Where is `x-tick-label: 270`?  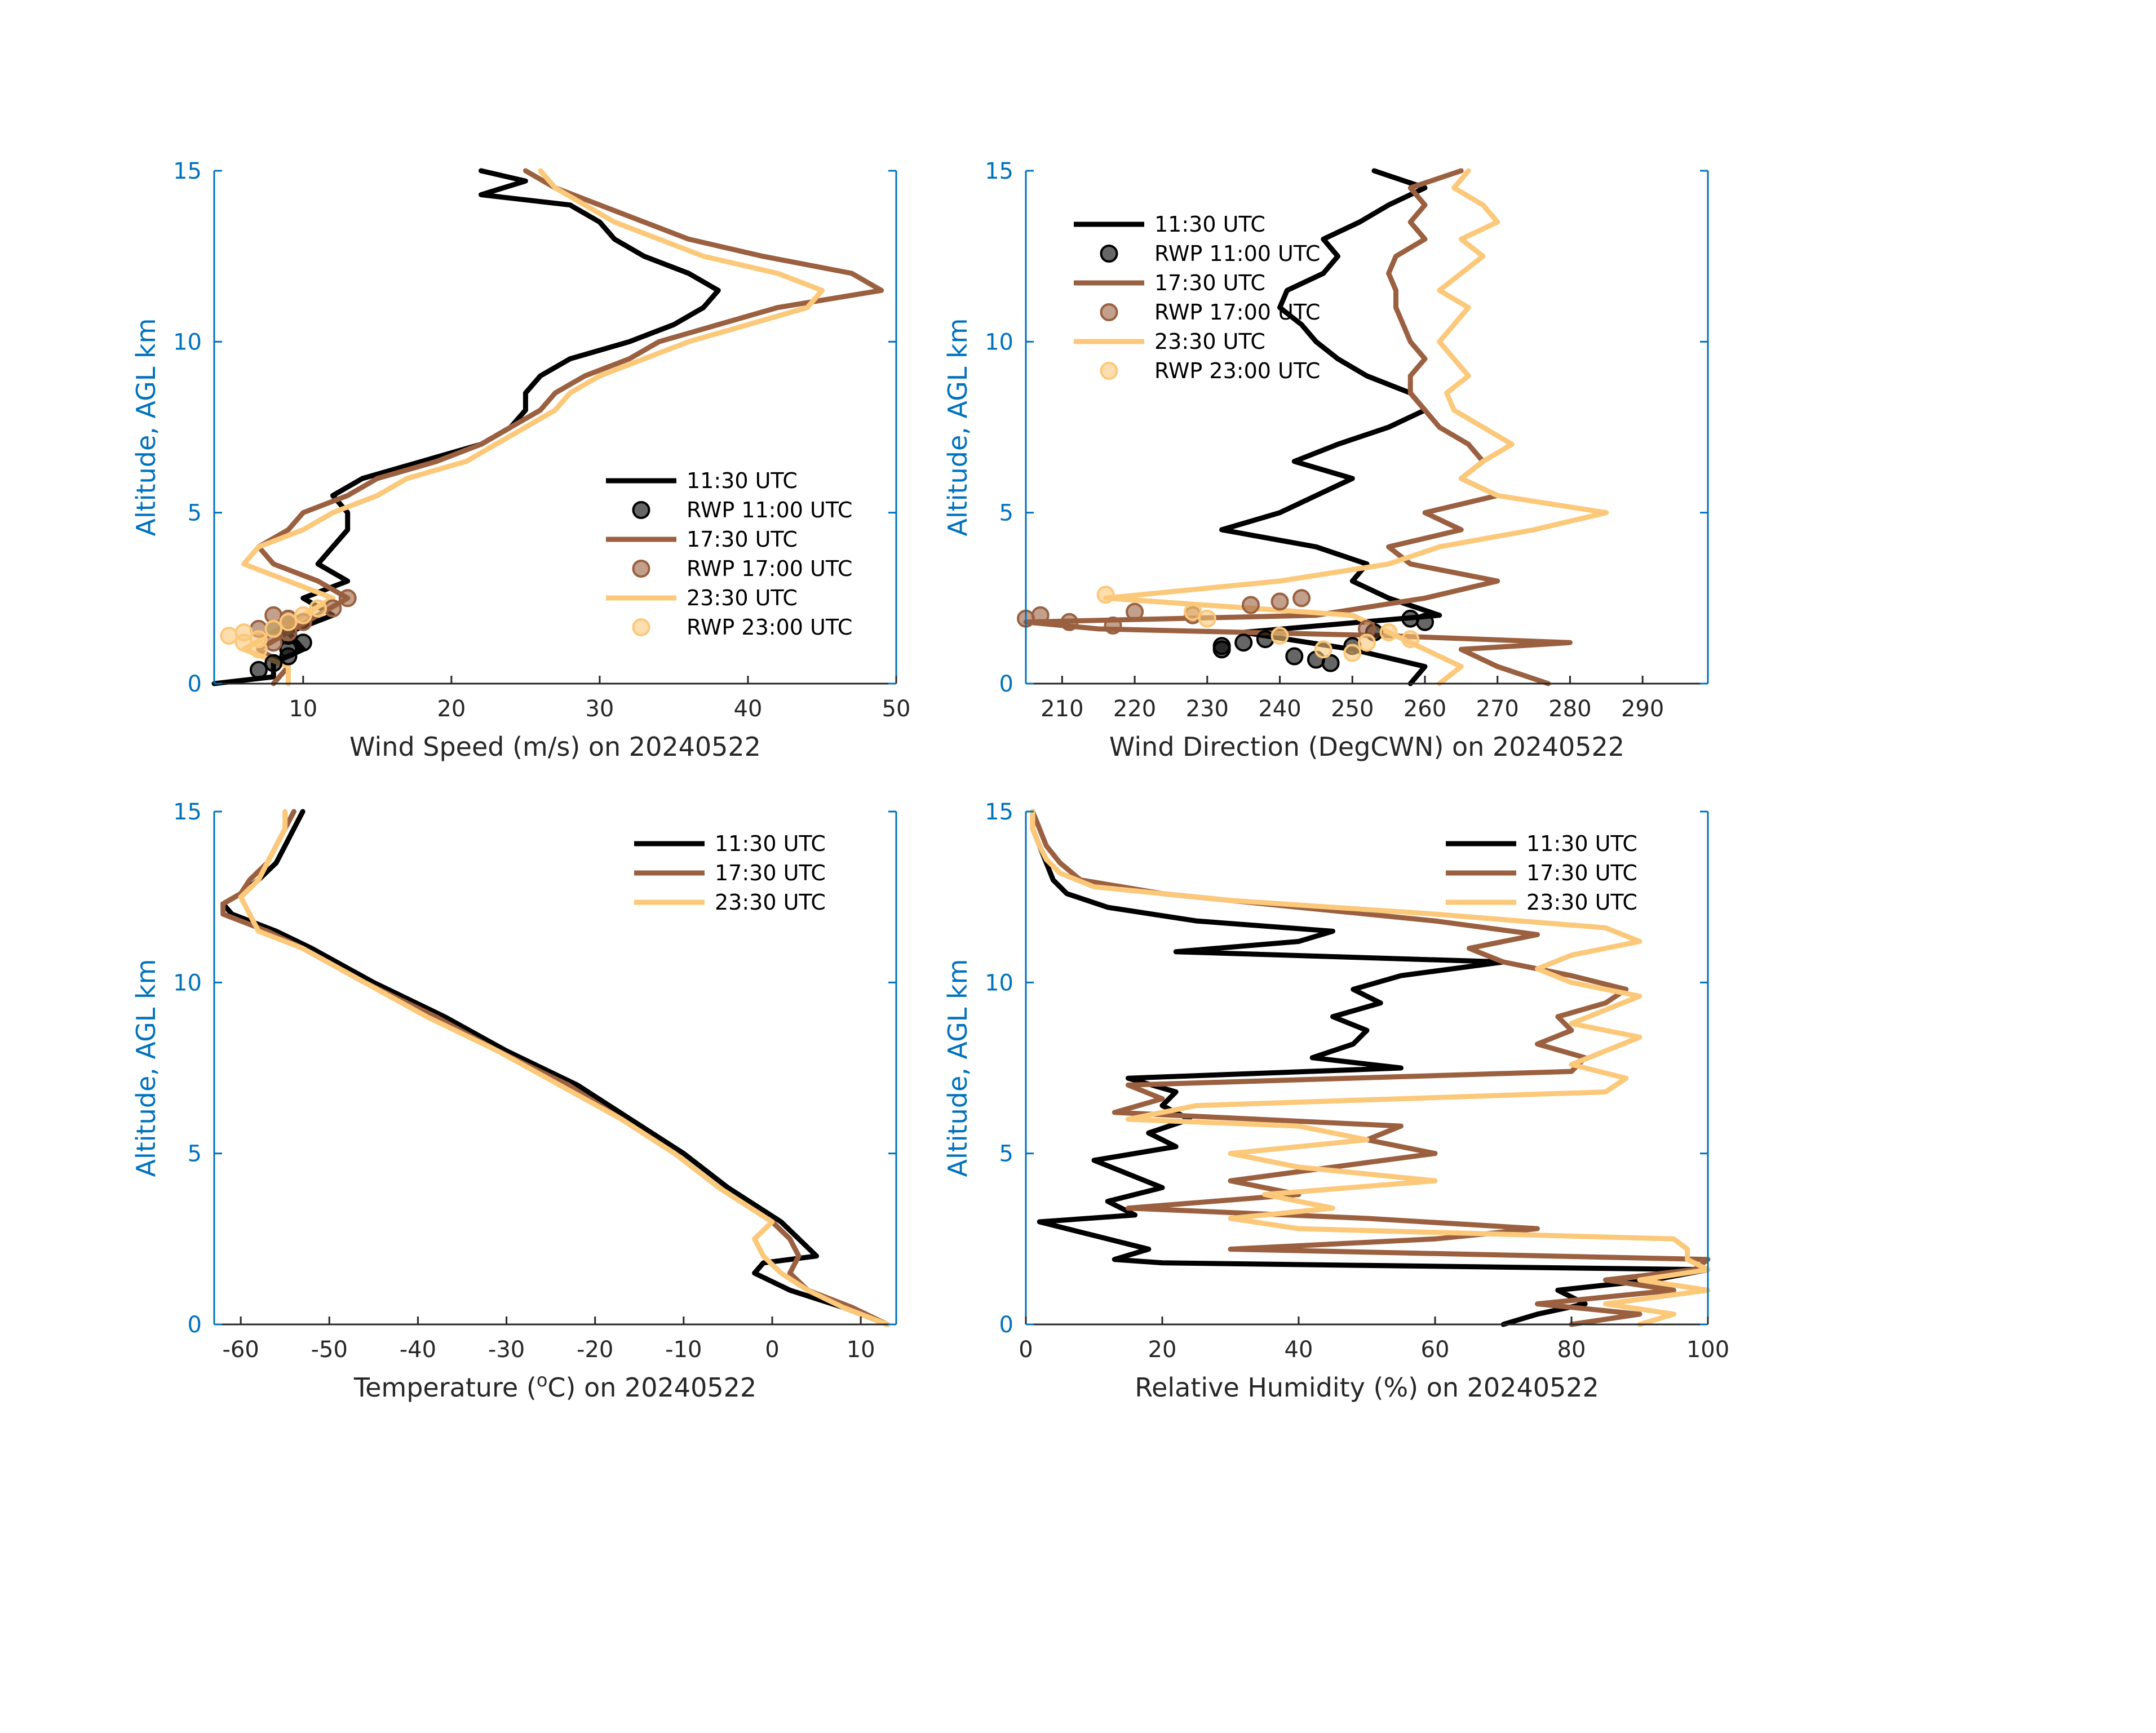
x-tick-label: 270 is located at coordinates (1497, 709).